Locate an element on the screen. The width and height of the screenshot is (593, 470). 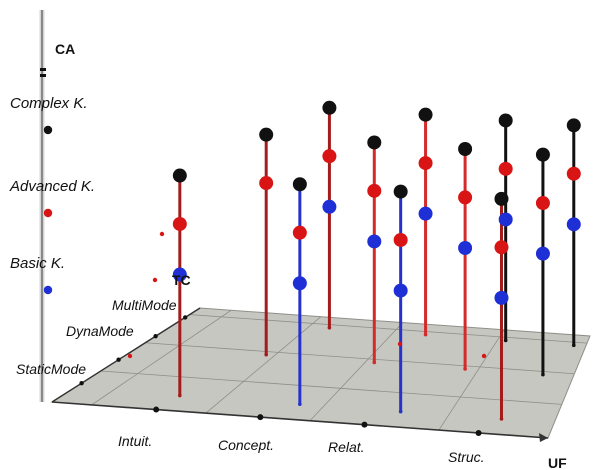
uf-level-label: Intuit. is located at coordinates (135, 441).